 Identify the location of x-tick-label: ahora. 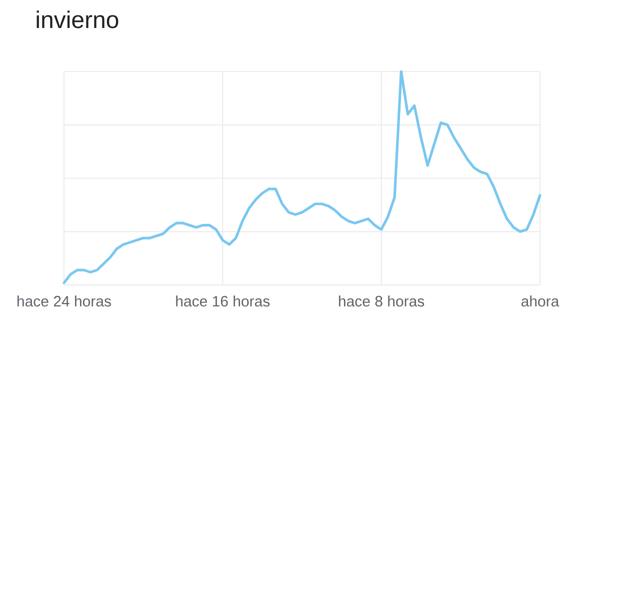
(540, 301).